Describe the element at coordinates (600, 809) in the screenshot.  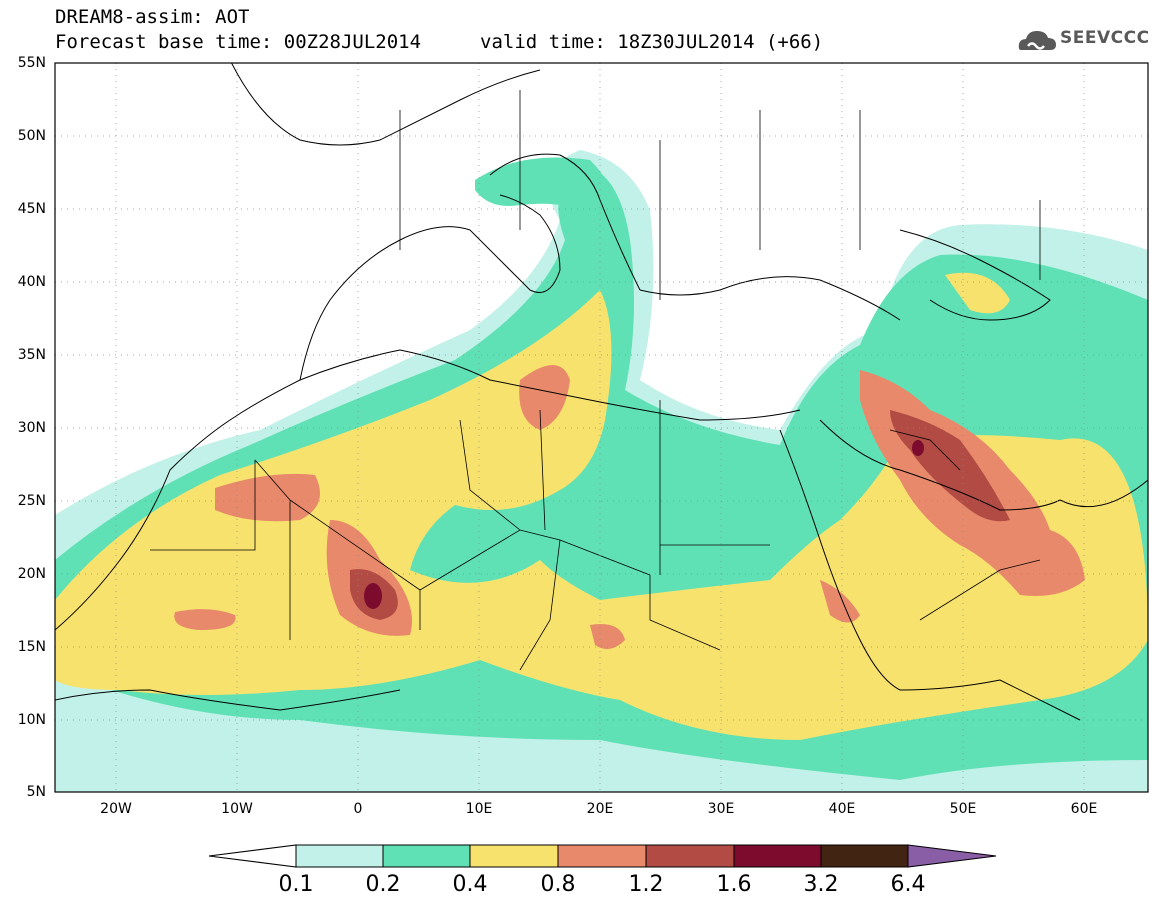
I see `lon-label: 20E` at that location.